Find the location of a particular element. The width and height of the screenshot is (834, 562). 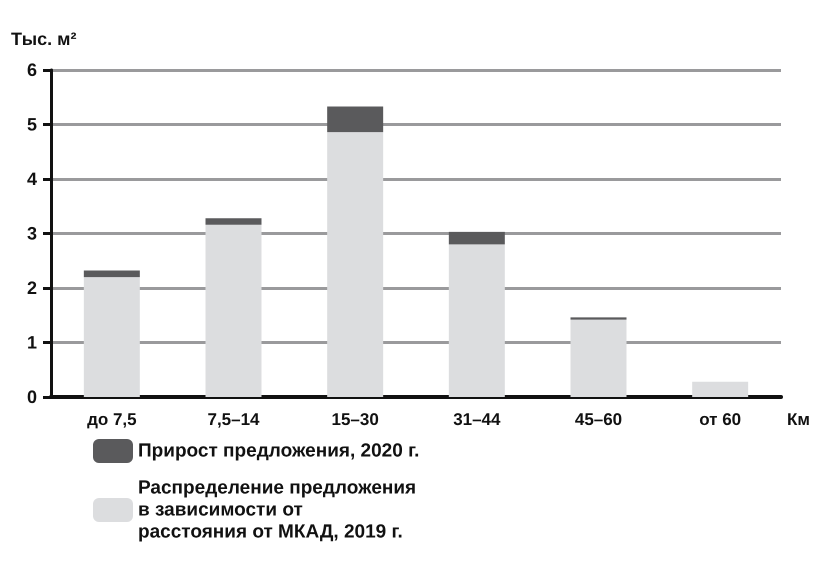

x-axis-title: Км is located at coordinates (798, 419).